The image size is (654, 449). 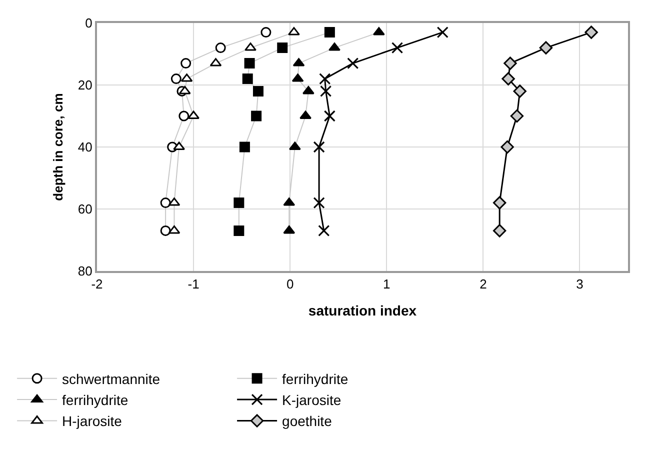 What do you see at coordinates (111, 378) in the screenshot?
I see `legend-label: schwertmannite` at bounding box center [111, 378].